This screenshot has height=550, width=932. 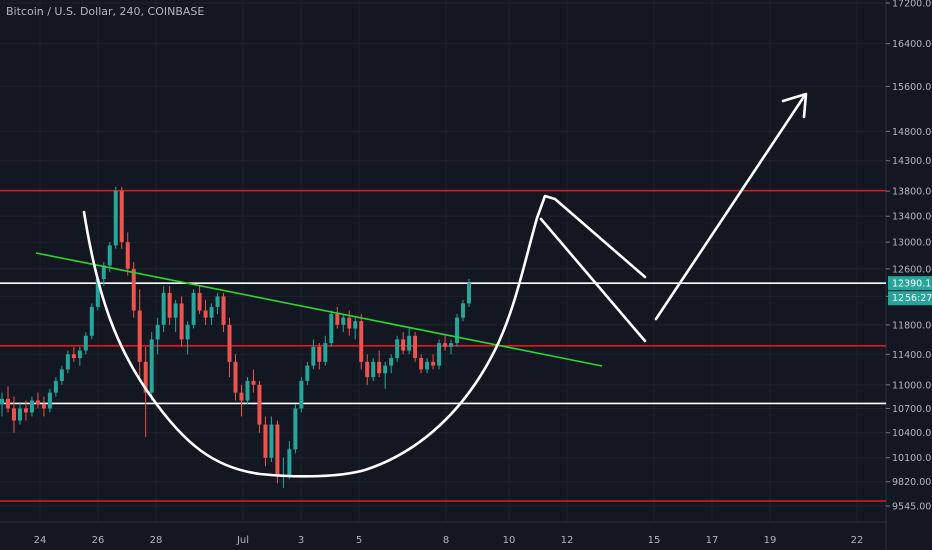 What do you see at coordinates (116, 11) in the screenshot?
I see `title-sep-1: ,` at bounding box center [116, 11].